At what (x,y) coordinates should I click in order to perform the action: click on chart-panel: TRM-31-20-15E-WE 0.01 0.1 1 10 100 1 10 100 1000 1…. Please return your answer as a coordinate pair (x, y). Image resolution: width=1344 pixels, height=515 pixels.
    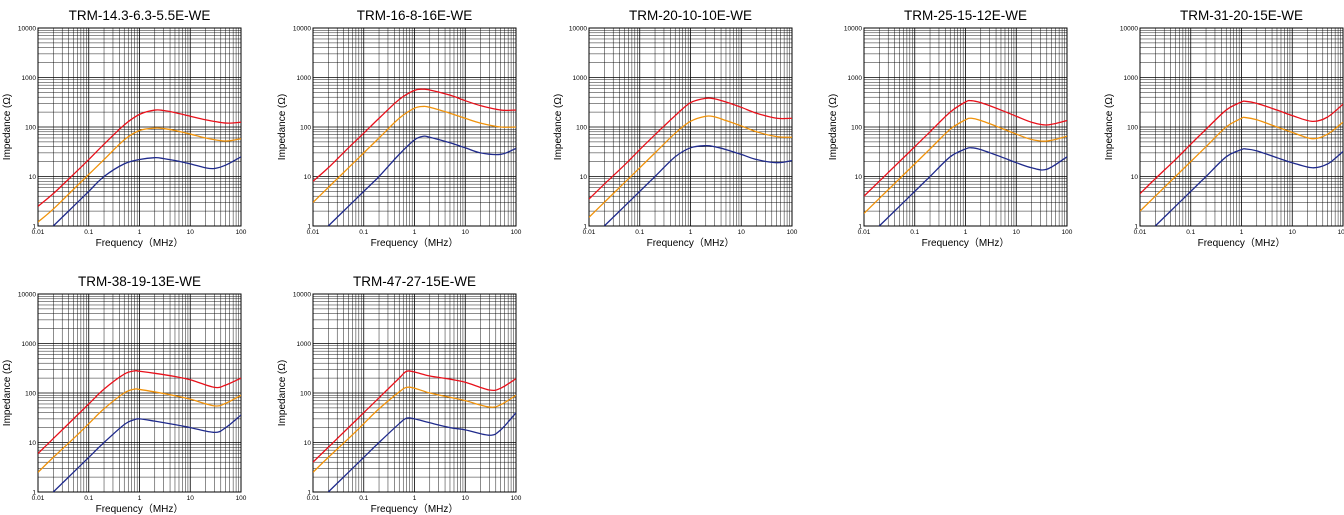
    Looking at the image, I should click on (1224, 128).